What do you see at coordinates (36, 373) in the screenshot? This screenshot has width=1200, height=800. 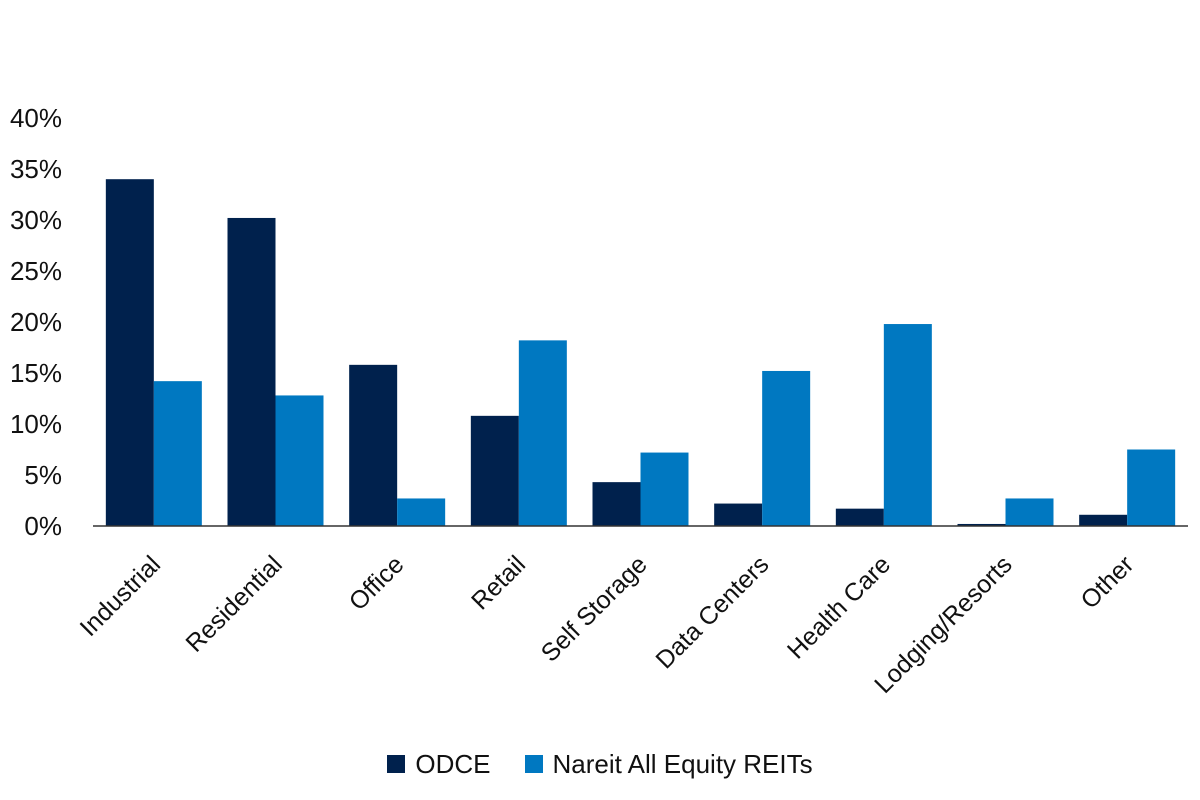 I see `y-tick-label: 15%` at bounding box center [36, 373].